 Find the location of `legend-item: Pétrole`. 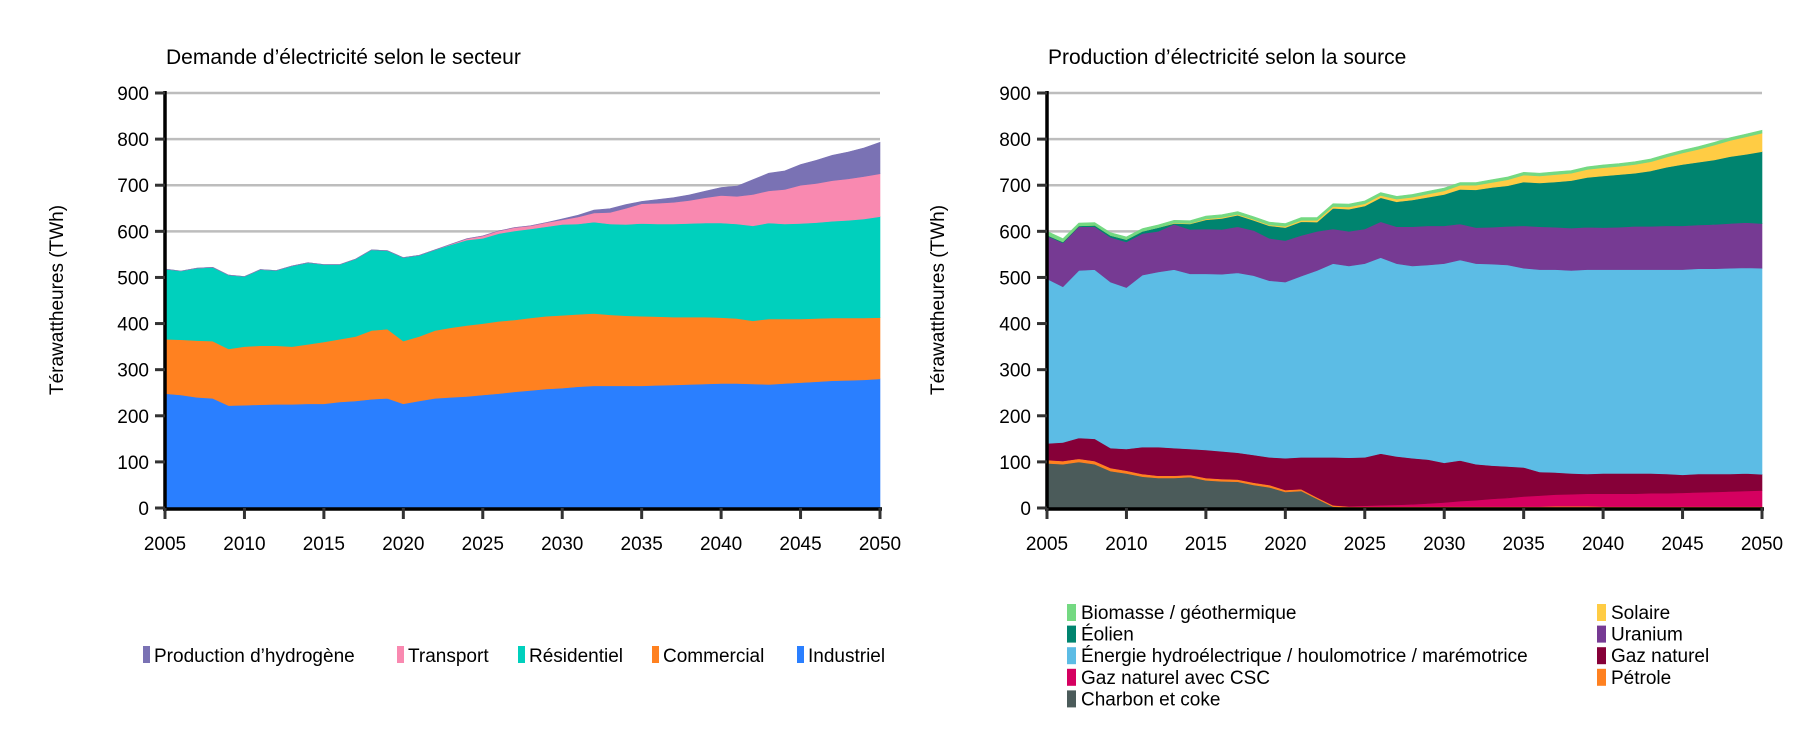

legend-item: Pétrole is located at coordinates (1634, 678).